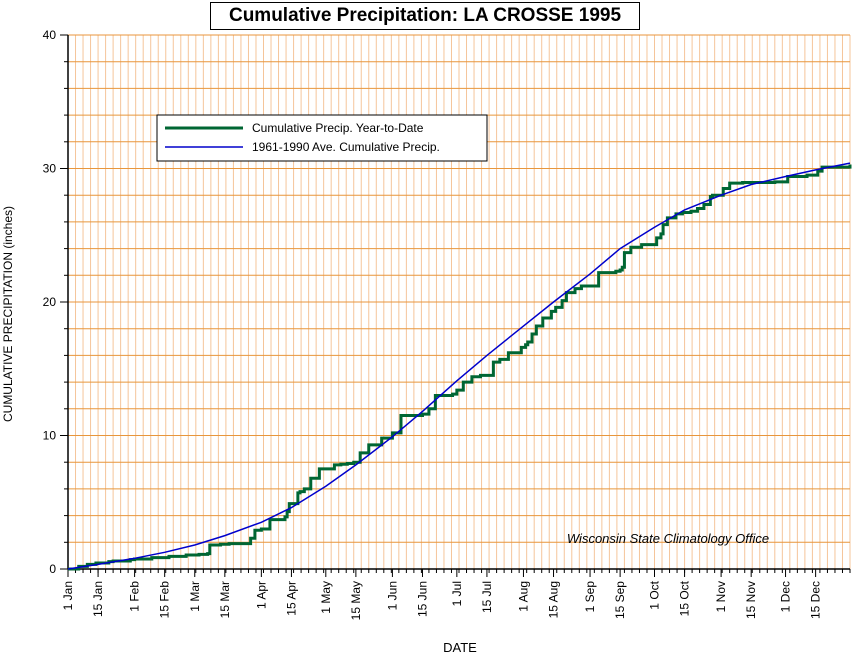  What do you see at coordinates (50, 302) in the screenshot?
I see `y-tick-label: 20` at bounding box center [50, 302].